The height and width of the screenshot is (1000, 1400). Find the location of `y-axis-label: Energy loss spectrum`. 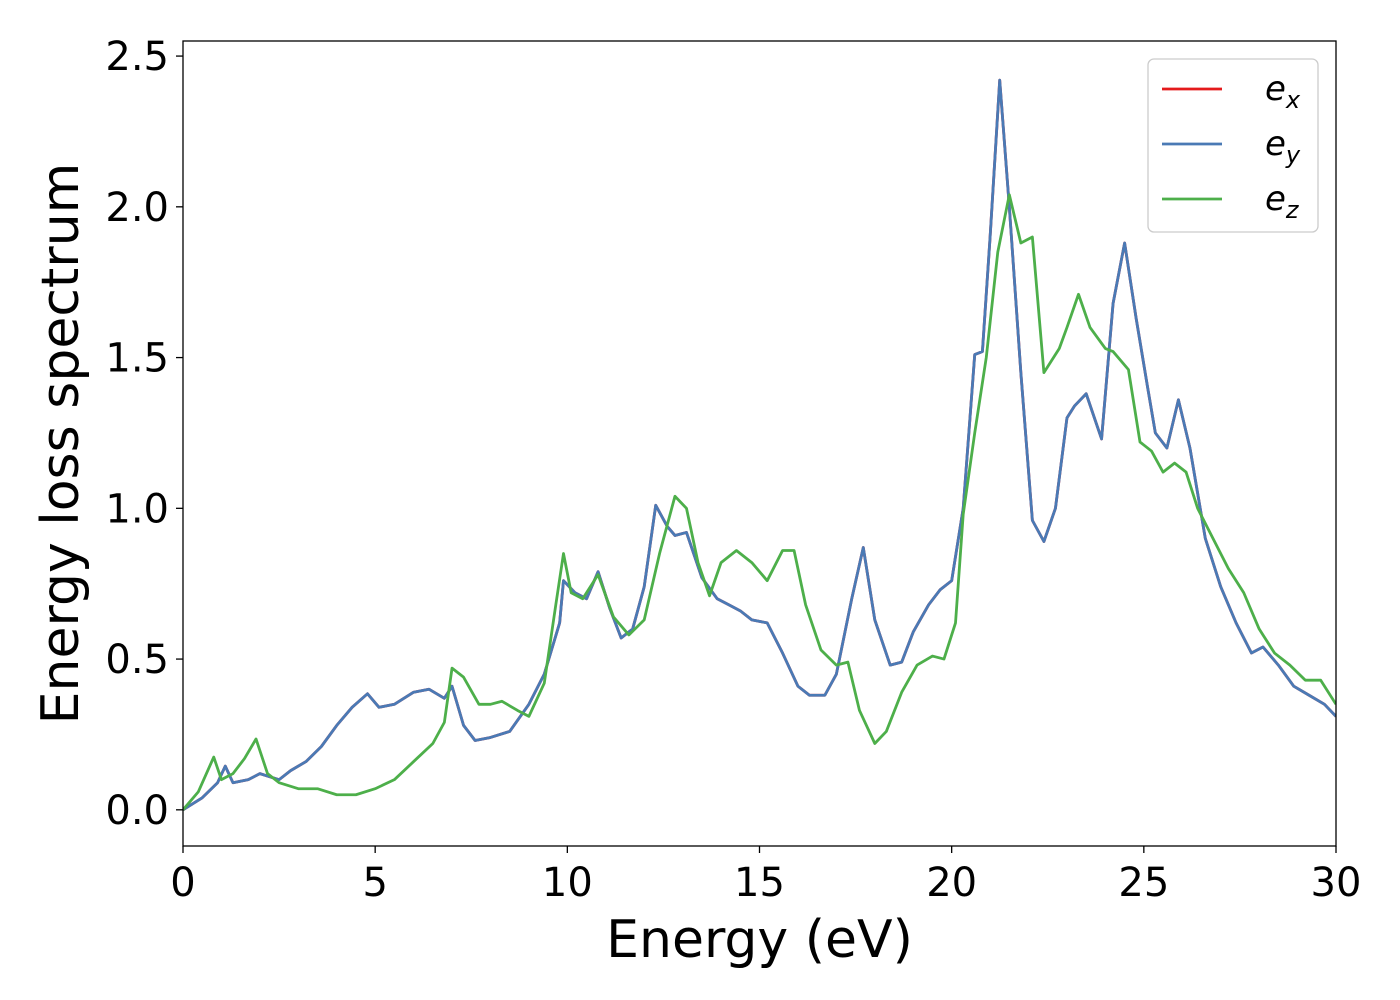

y-axis-label: Energy loss spectrum is located at coordinates (61, 444).